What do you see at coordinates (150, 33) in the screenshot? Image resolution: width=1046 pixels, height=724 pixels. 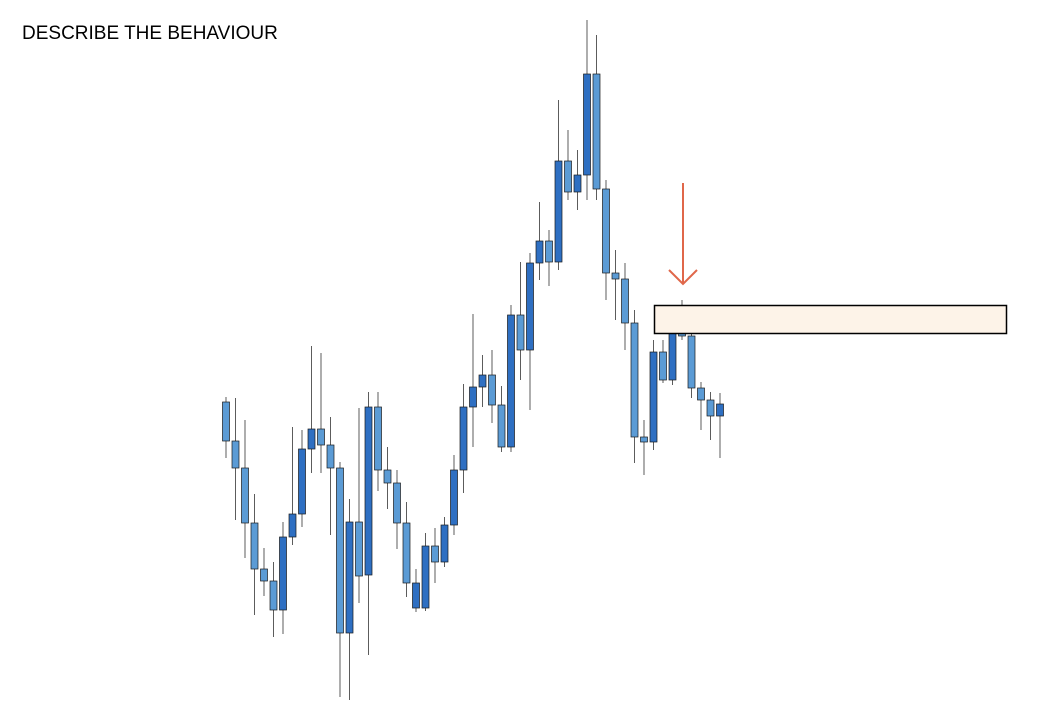 I see `chart-title: DESCRIBE THE BEHAVIOUR` at bounding box center [150, 33].